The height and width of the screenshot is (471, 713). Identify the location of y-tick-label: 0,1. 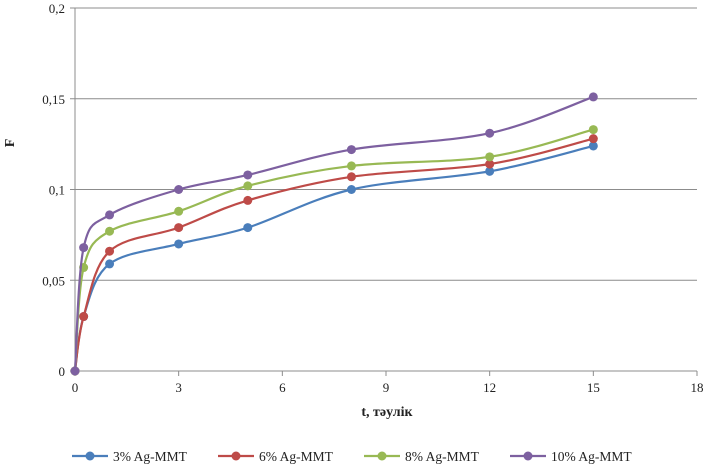
(57, 190).